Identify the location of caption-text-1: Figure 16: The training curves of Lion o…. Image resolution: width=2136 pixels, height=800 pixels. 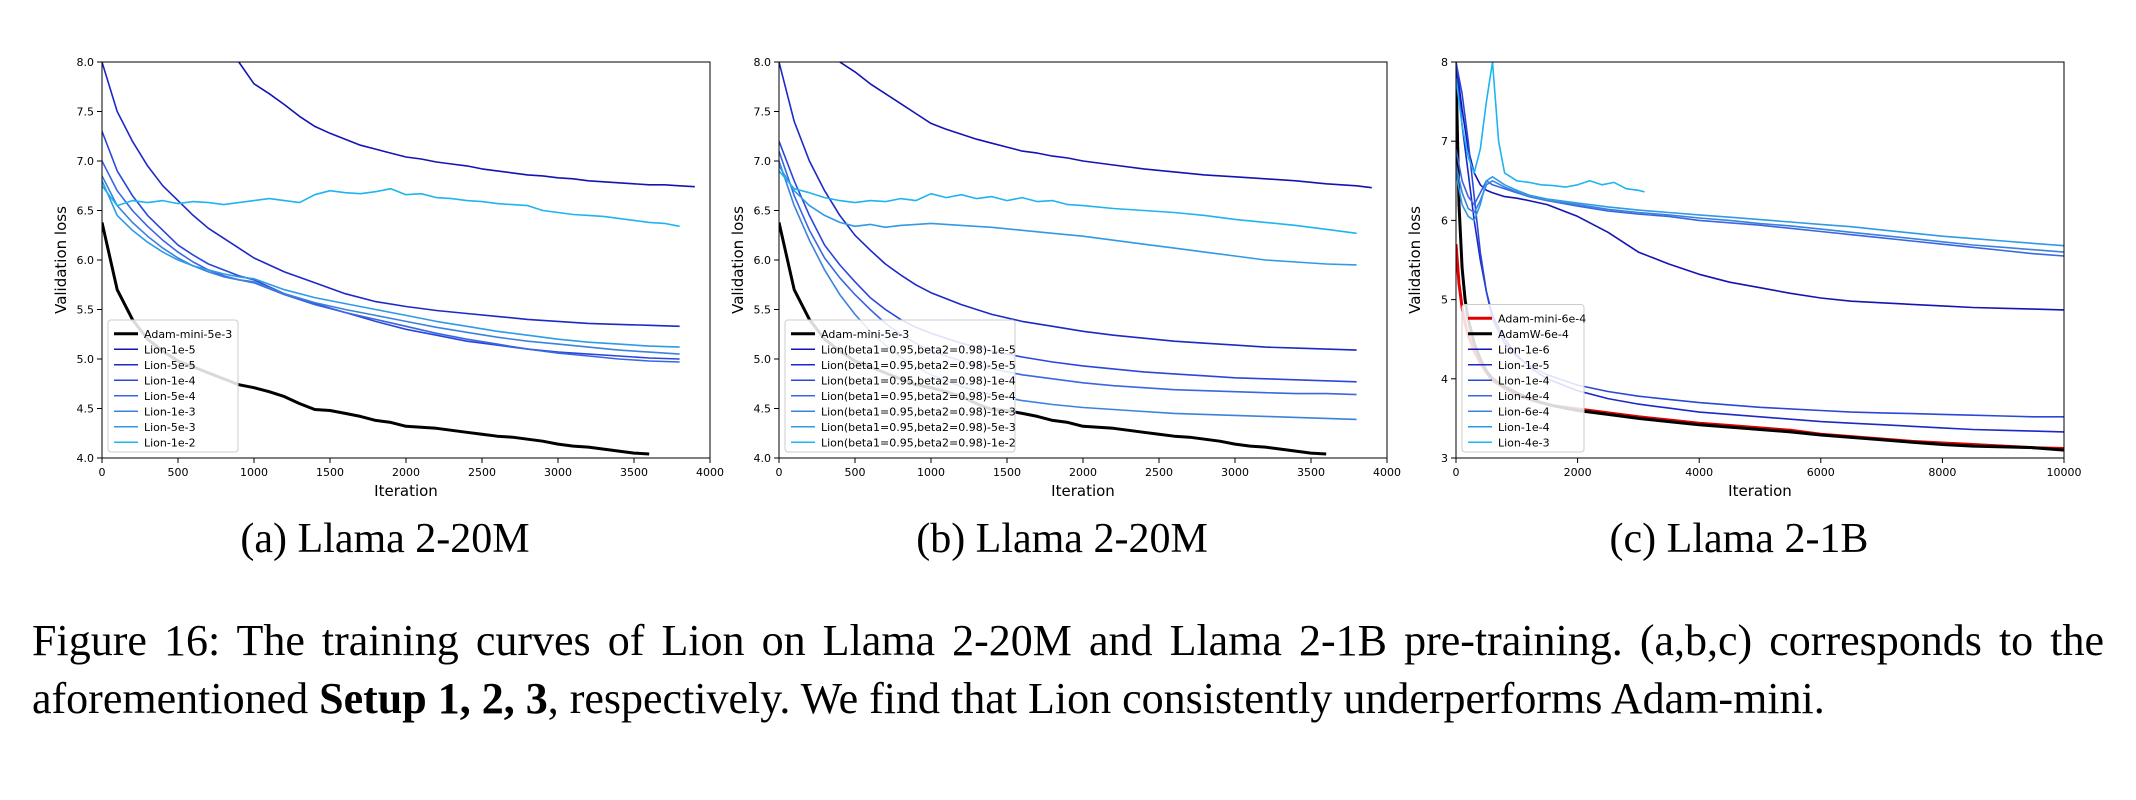
(1068, 669).